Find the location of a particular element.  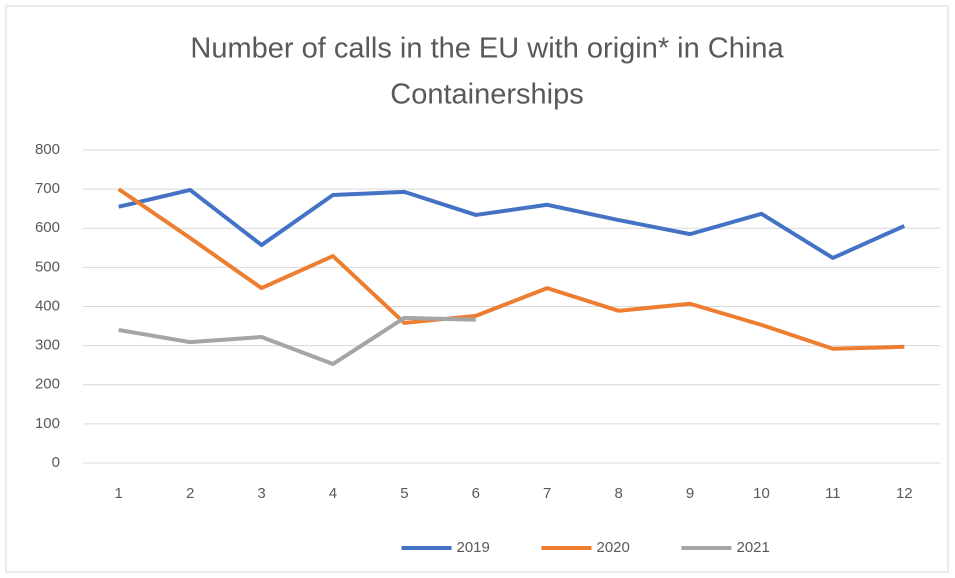

x-tick-label: 6 is located at coordinates (476, 493).